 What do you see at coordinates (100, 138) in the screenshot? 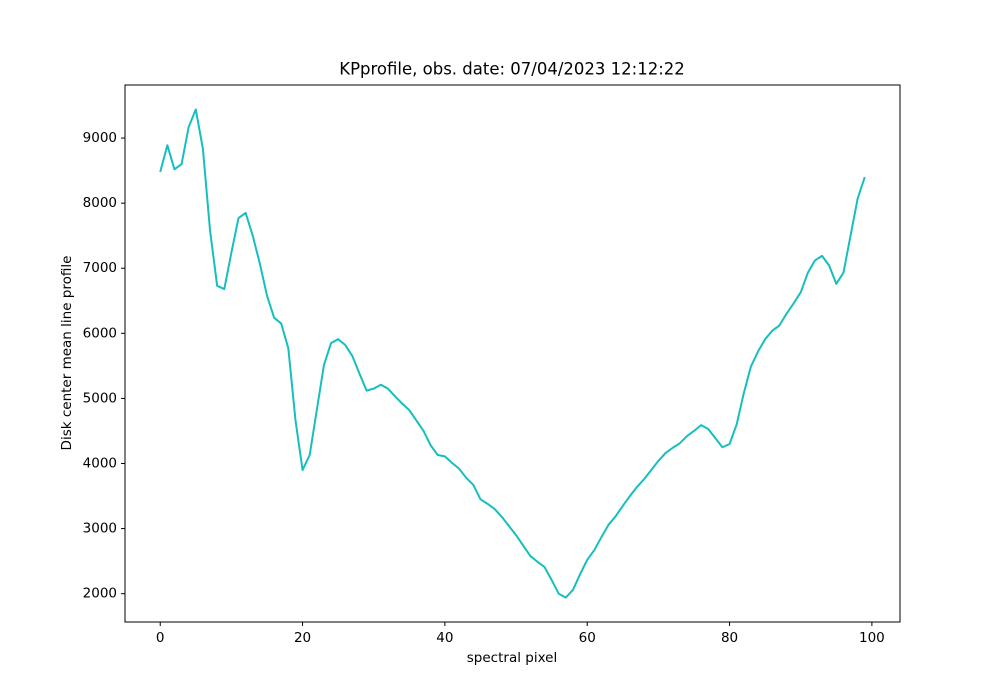
I see `y-tick-label: 9000` at bounding box center [100, 138].